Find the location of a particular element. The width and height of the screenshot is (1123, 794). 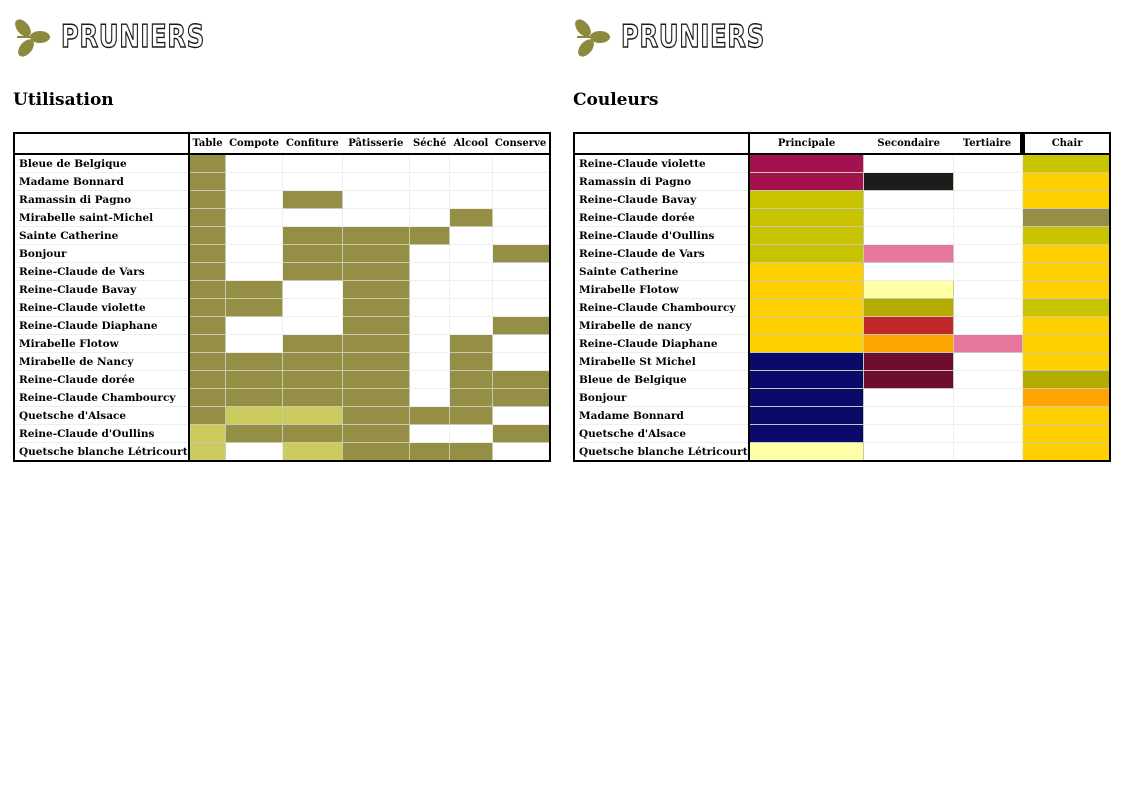

table-row: Bonjour is located at coordinates (282, 253).